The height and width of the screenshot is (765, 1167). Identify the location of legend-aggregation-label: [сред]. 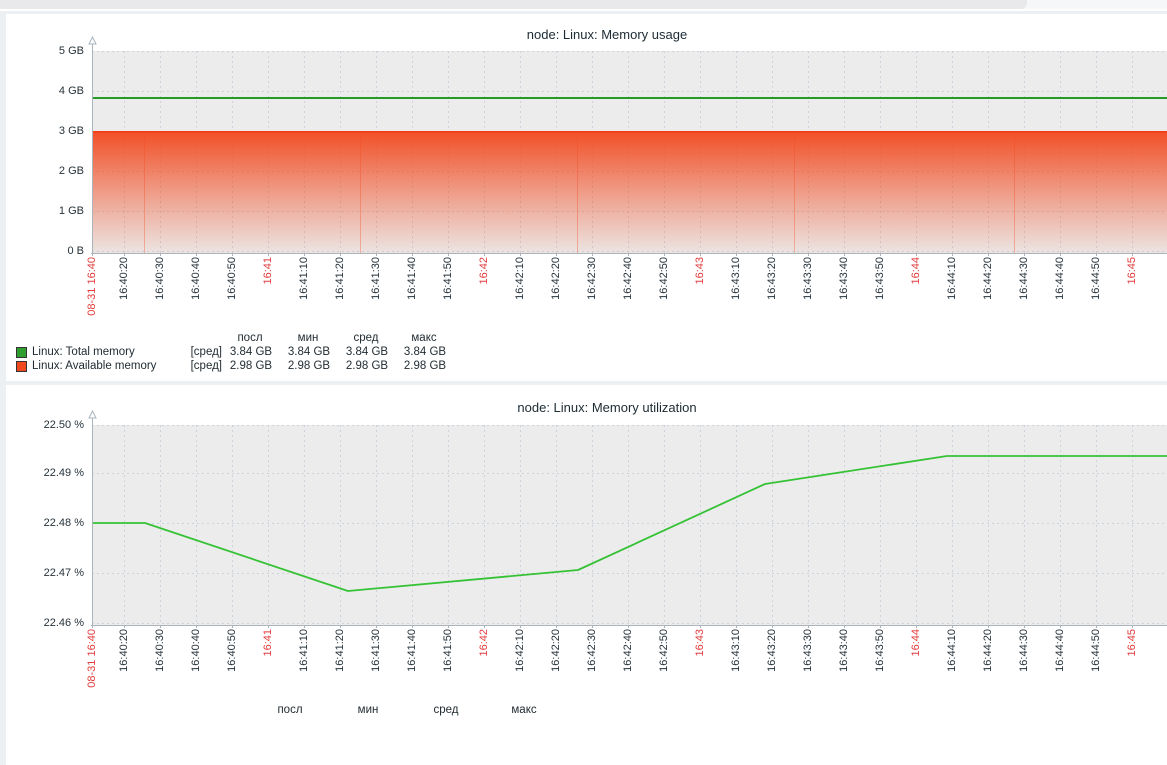
(206, 366).